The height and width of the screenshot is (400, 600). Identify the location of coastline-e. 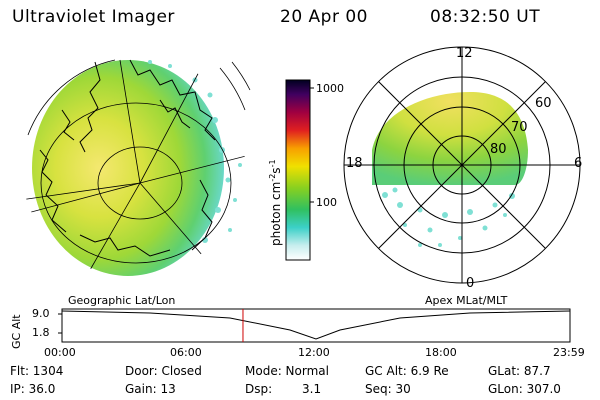
(125, 245).